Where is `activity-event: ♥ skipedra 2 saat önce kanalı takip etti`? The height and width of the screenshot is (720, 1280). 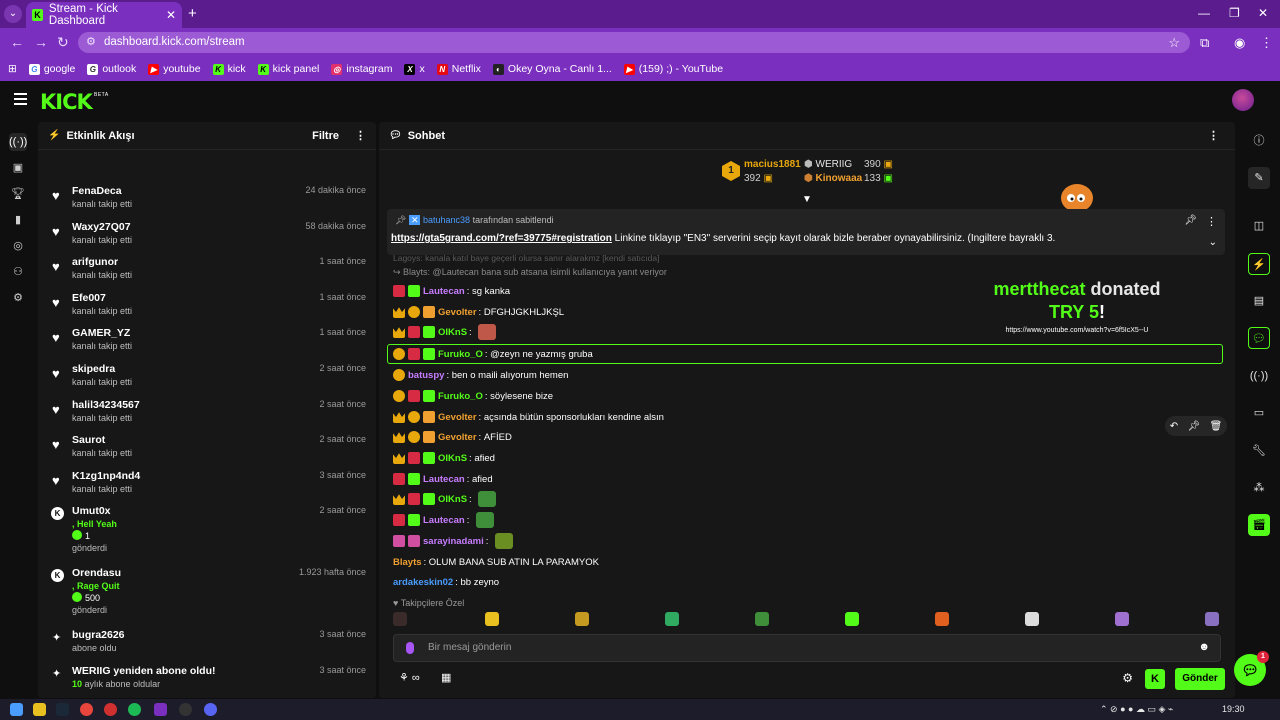 activity-event: ♥ skipedra 2 saat önce kanalı takip etti is located at coordinates (207, 375).